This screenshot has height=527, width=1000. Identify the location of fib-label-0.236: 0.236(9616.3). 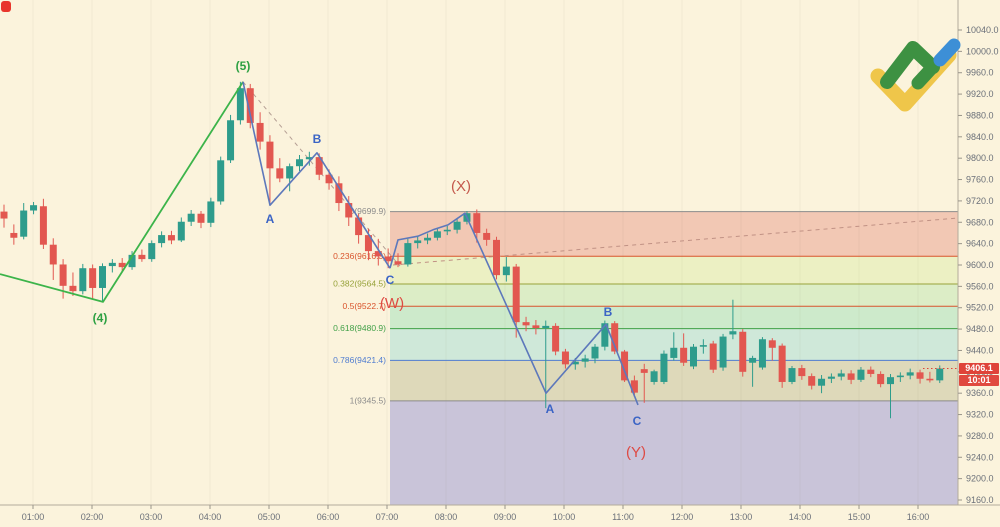
(359, 256).